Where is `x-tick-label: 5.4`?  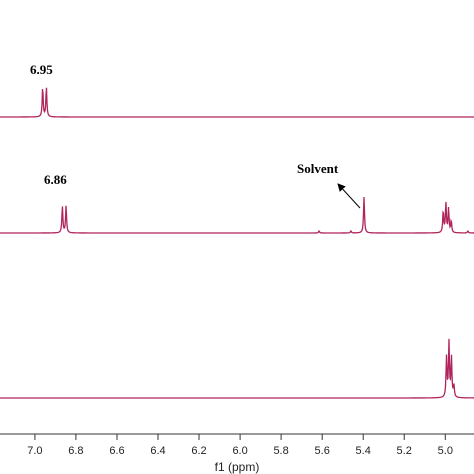 x-tick-label: 5.4 is located at coordinates (363, 451).